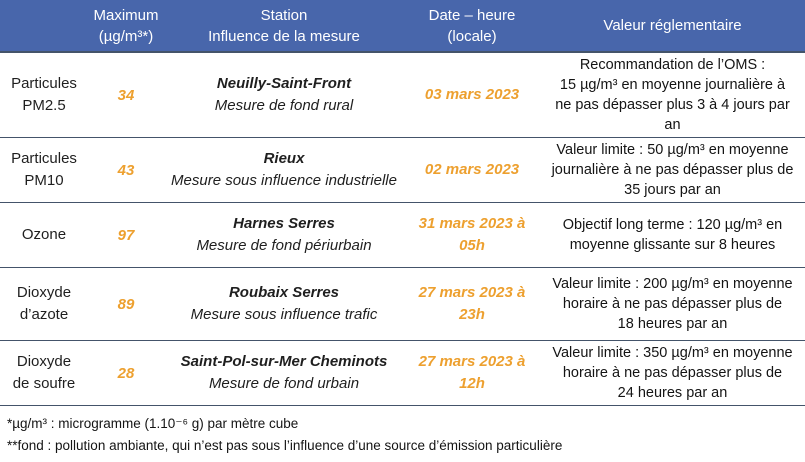 Image resolution: width=805 pixels, height=462 pixels. What do you see at coordinates (44, 26) in the screenshot?
I see `header-pollutant` at bounding box center [44, 26].